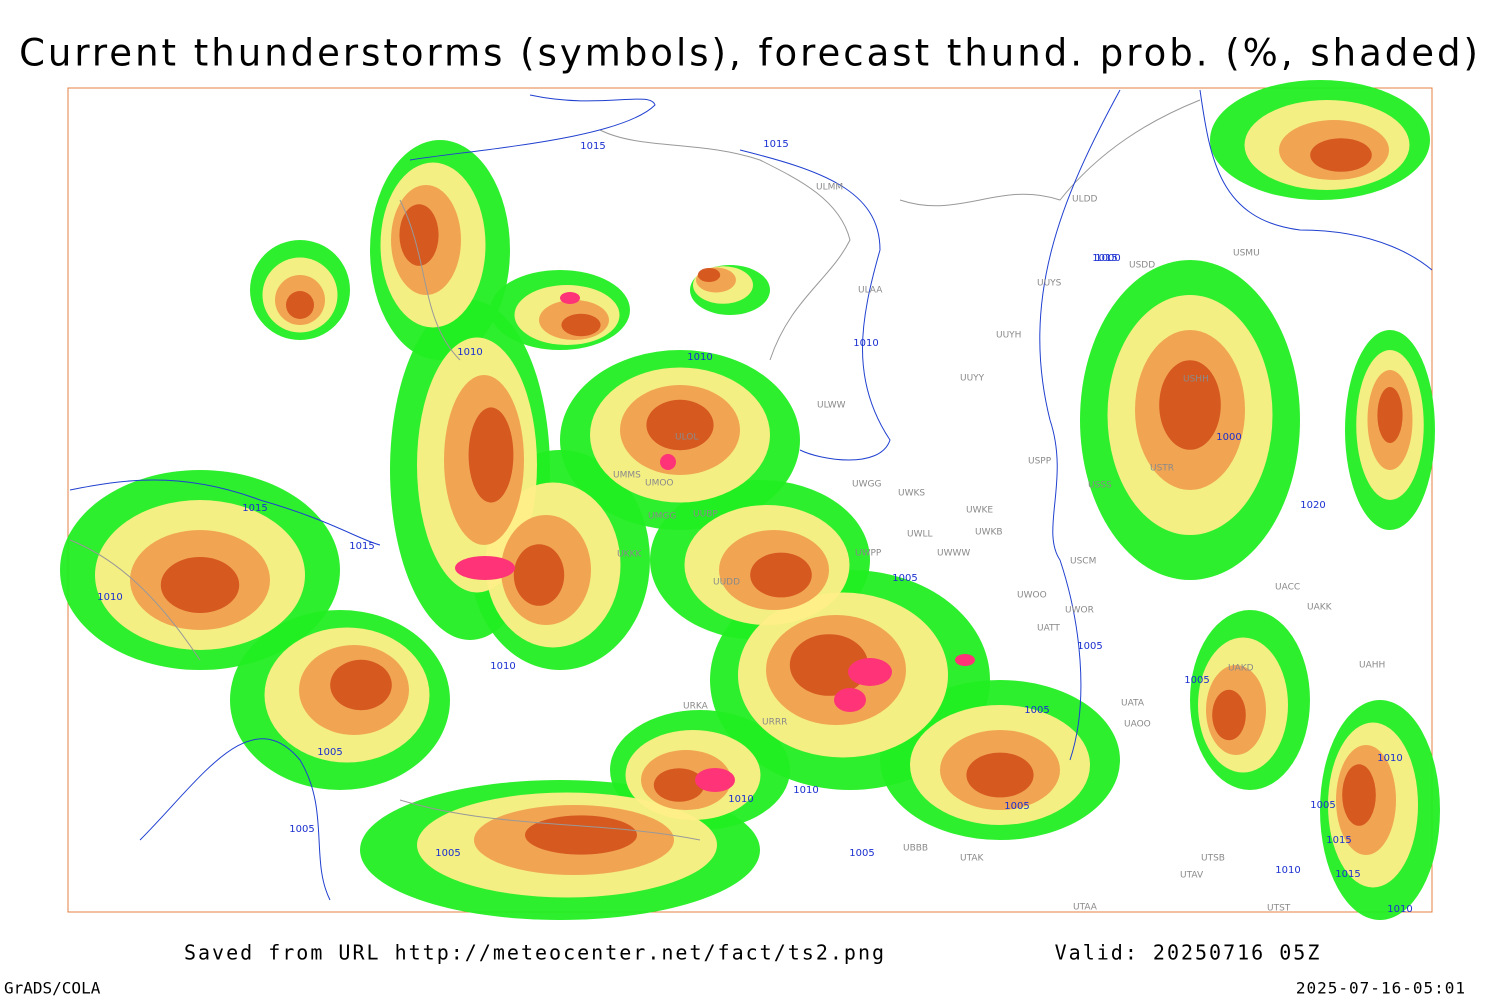 Image resolution: width=1500 pixels, height=1000 pixels. What do you see at coordinates (705, 515) in the screenshot?
I see `station-label: UUBP` at bounding box center [705, 515].